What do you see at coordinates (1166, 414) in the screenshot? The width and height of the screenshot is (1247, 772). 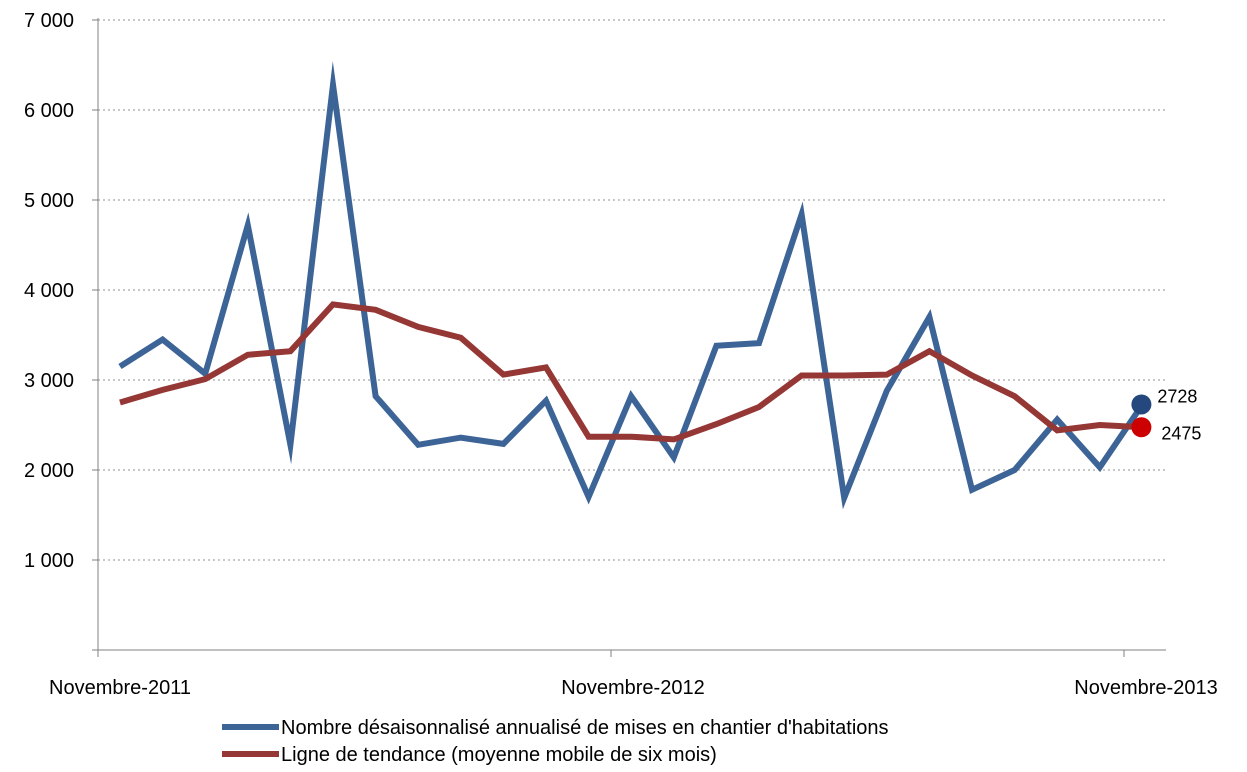 I see `end-markers: 2728 2475` at bounding box center [1166, 414].